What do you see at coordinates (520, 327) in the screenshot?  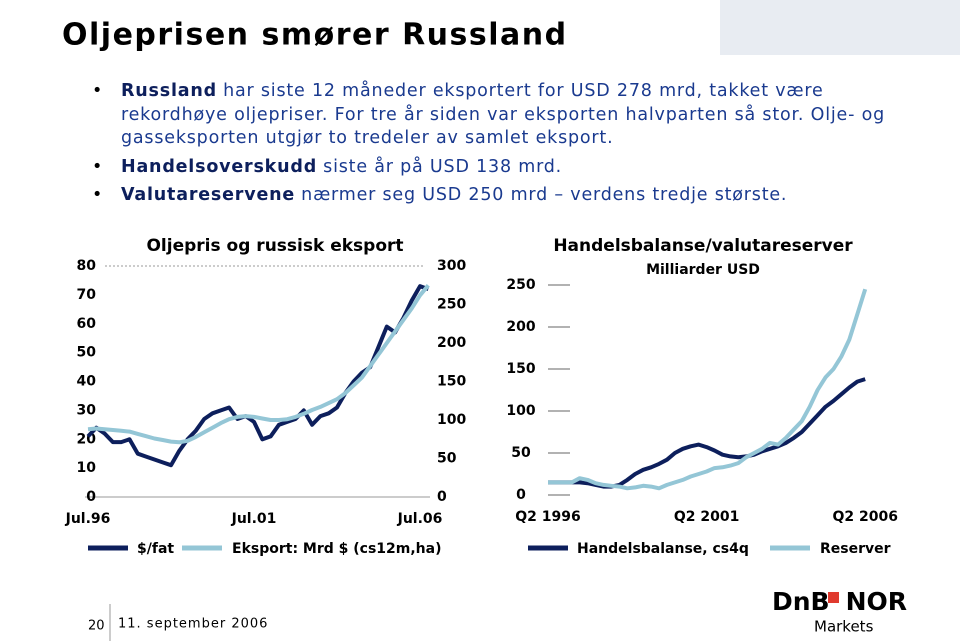 I see `y-tick-label: 200` at bounding box center [520, 327].